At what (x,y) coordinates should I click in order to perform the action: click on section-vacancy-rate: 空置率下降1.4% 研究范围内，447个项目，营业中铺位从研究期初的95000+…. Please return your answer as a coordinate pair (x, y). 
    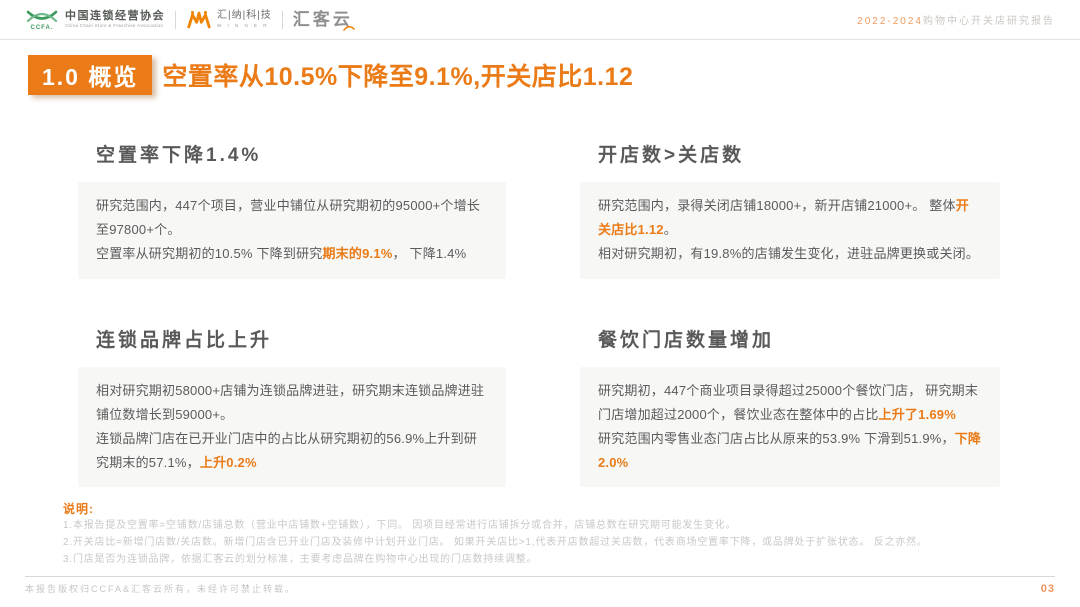
    Looking at the image, I should click on (292, 211).